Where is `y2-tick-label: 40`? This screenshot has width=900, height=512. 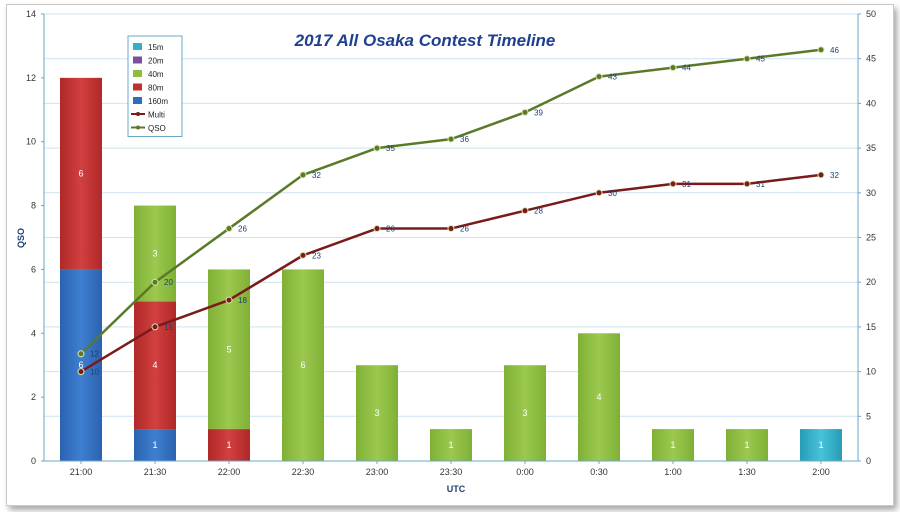
y2-tick-label: 40 is located at coordinates (871, 103).